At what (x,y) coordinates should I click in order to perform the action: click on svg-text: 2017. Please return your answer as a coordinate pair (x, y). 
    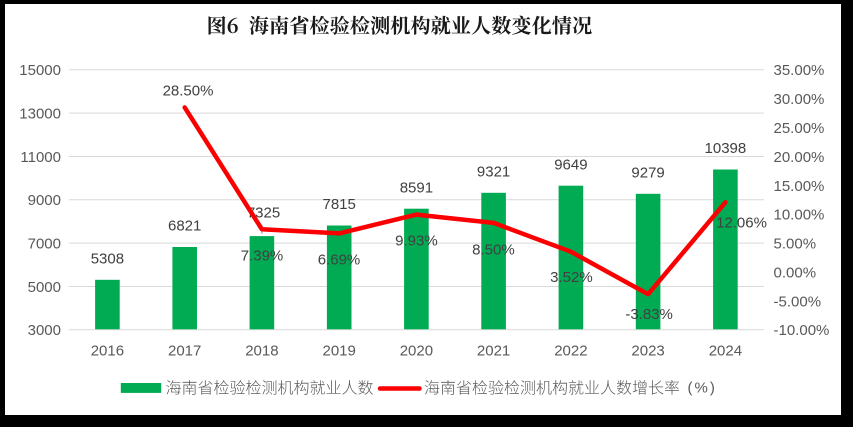
    Looking at the image, I should click on (184, 350).